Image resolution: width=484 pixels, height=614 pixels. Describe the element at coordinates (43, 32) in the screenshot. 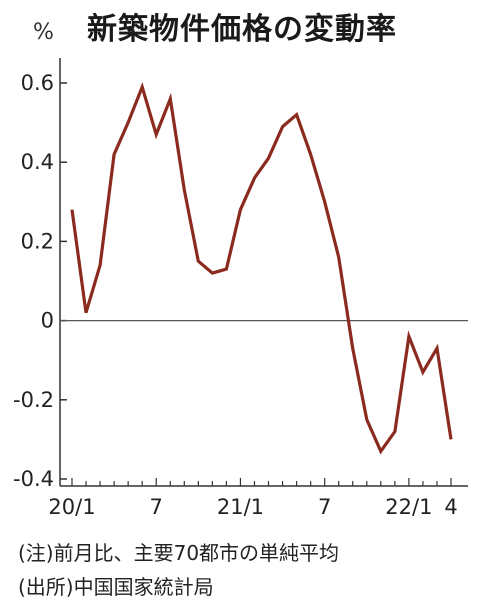

I see `y-axis-unit: %` at that location.